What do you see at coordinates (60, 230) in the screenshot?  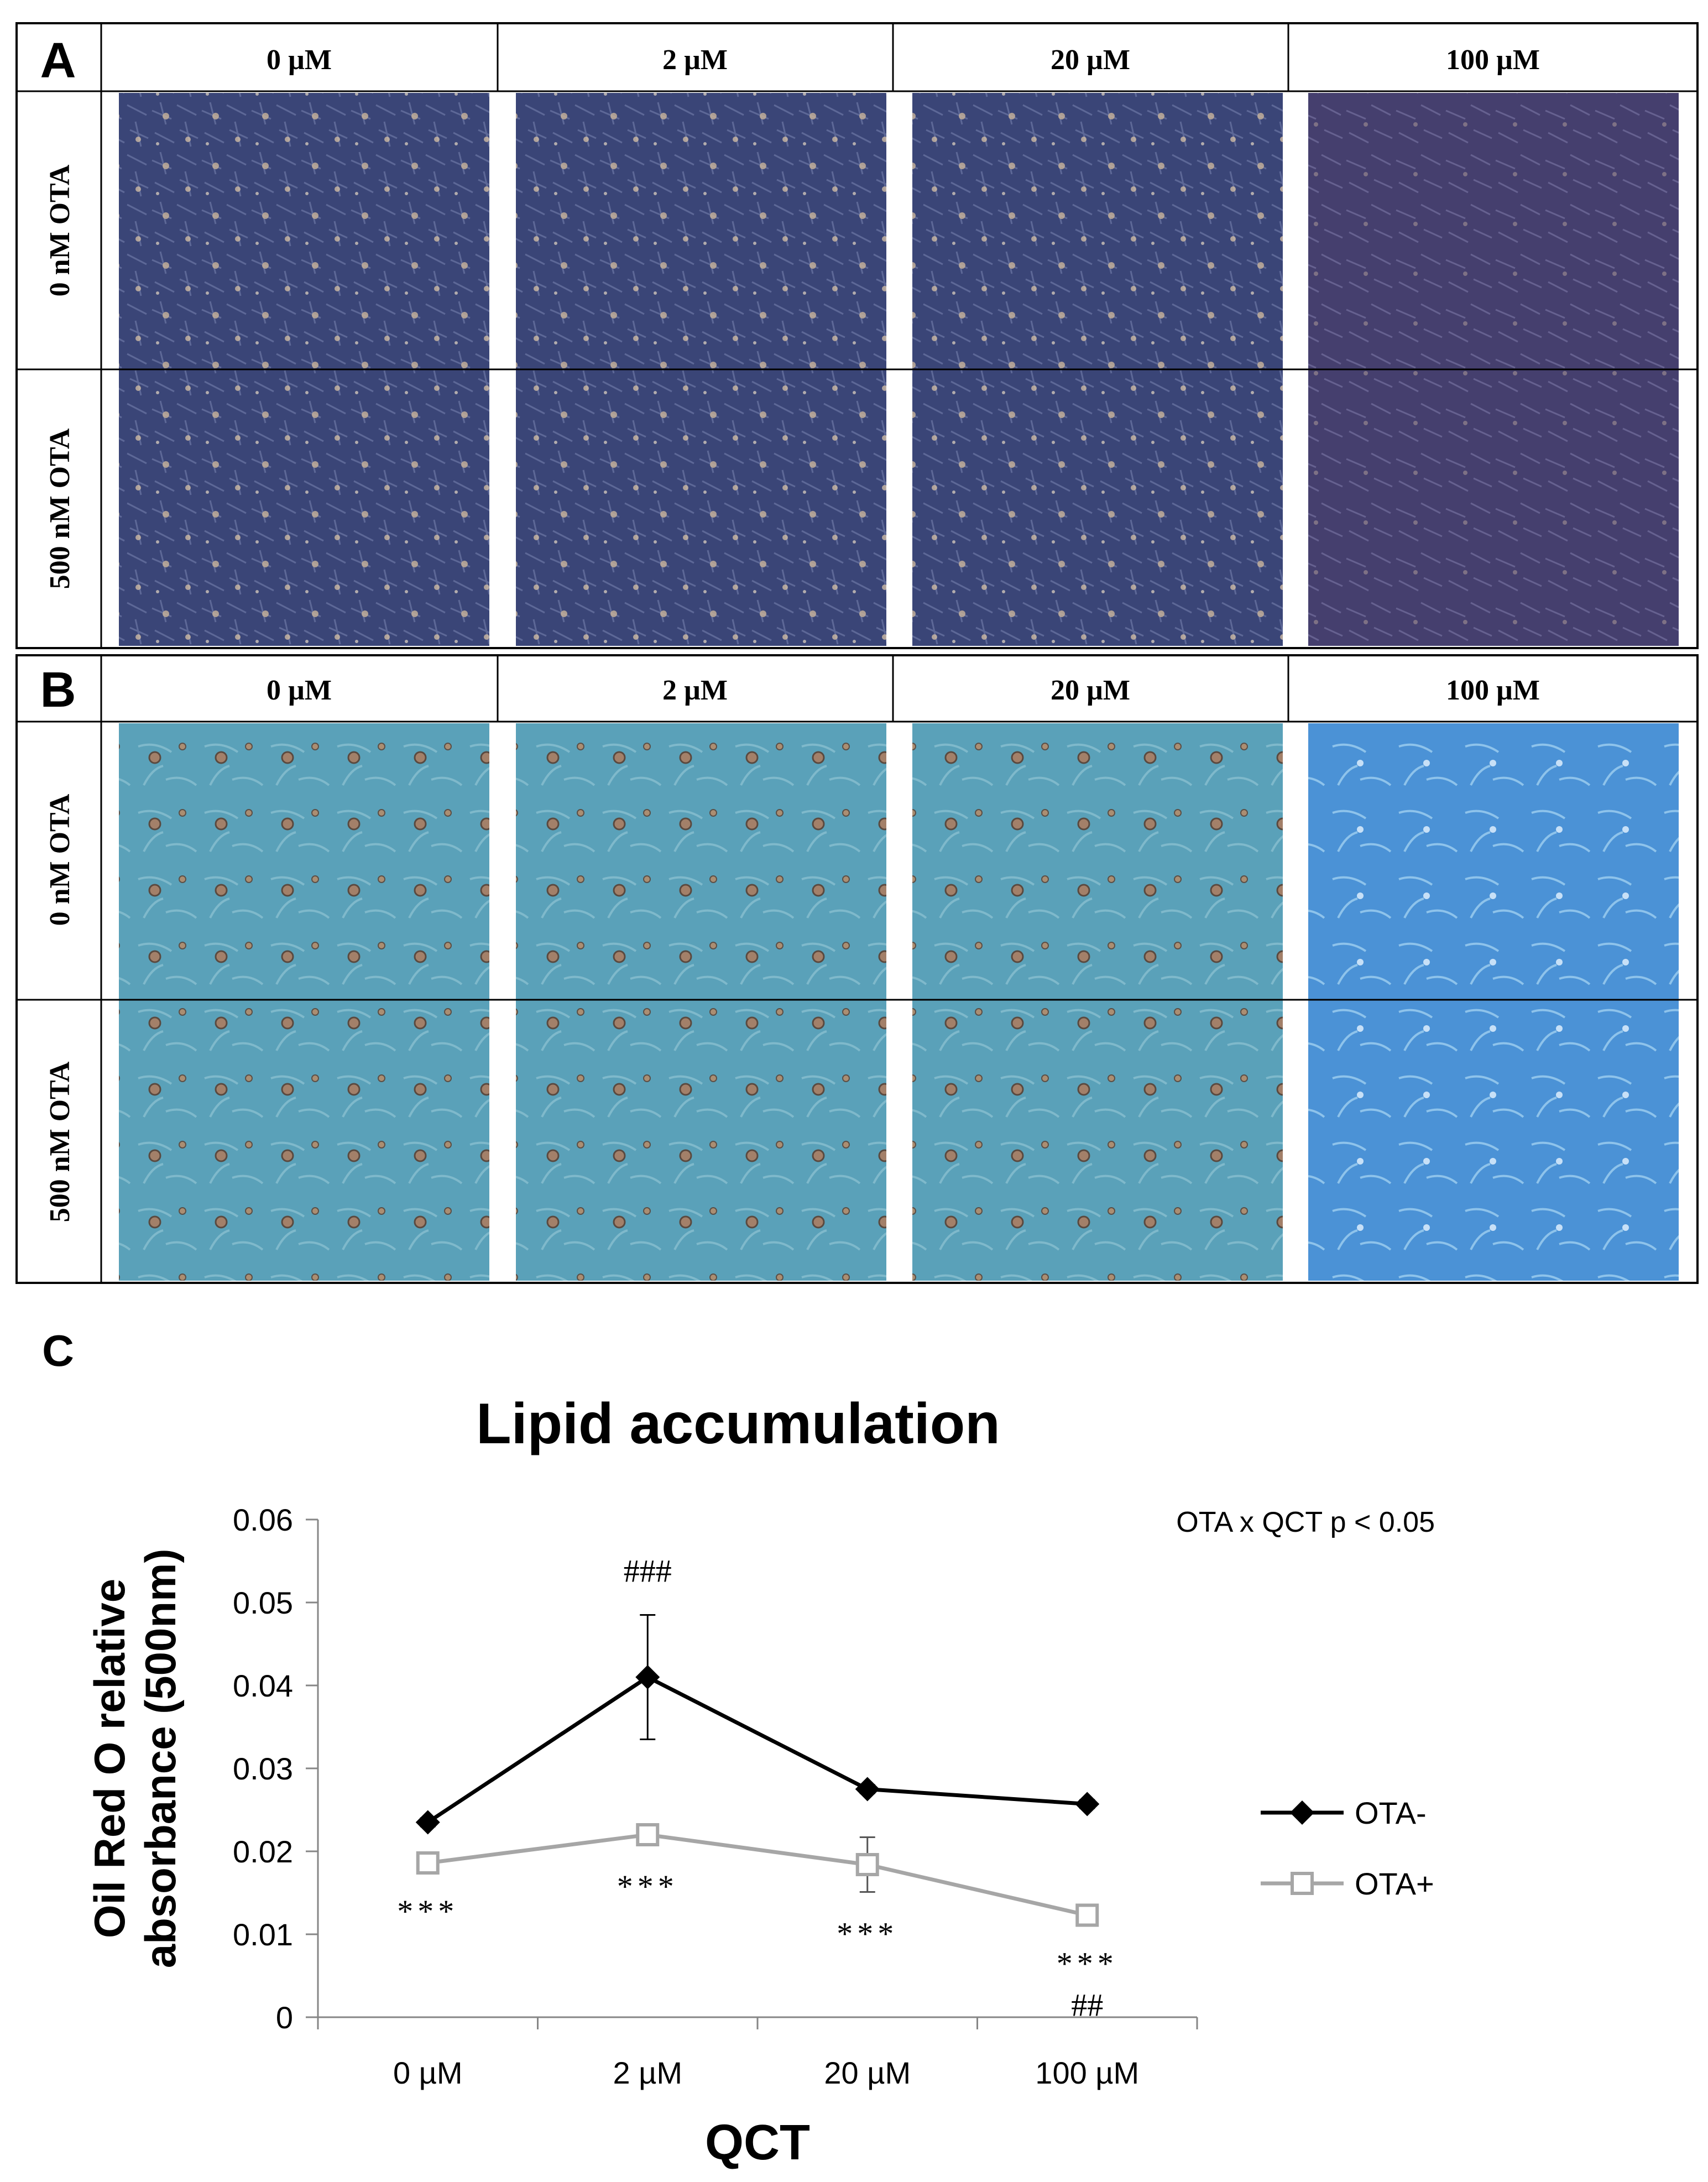 I see `panel-a-row-0: 0 nM OTA` at bounding box center [60, 230].